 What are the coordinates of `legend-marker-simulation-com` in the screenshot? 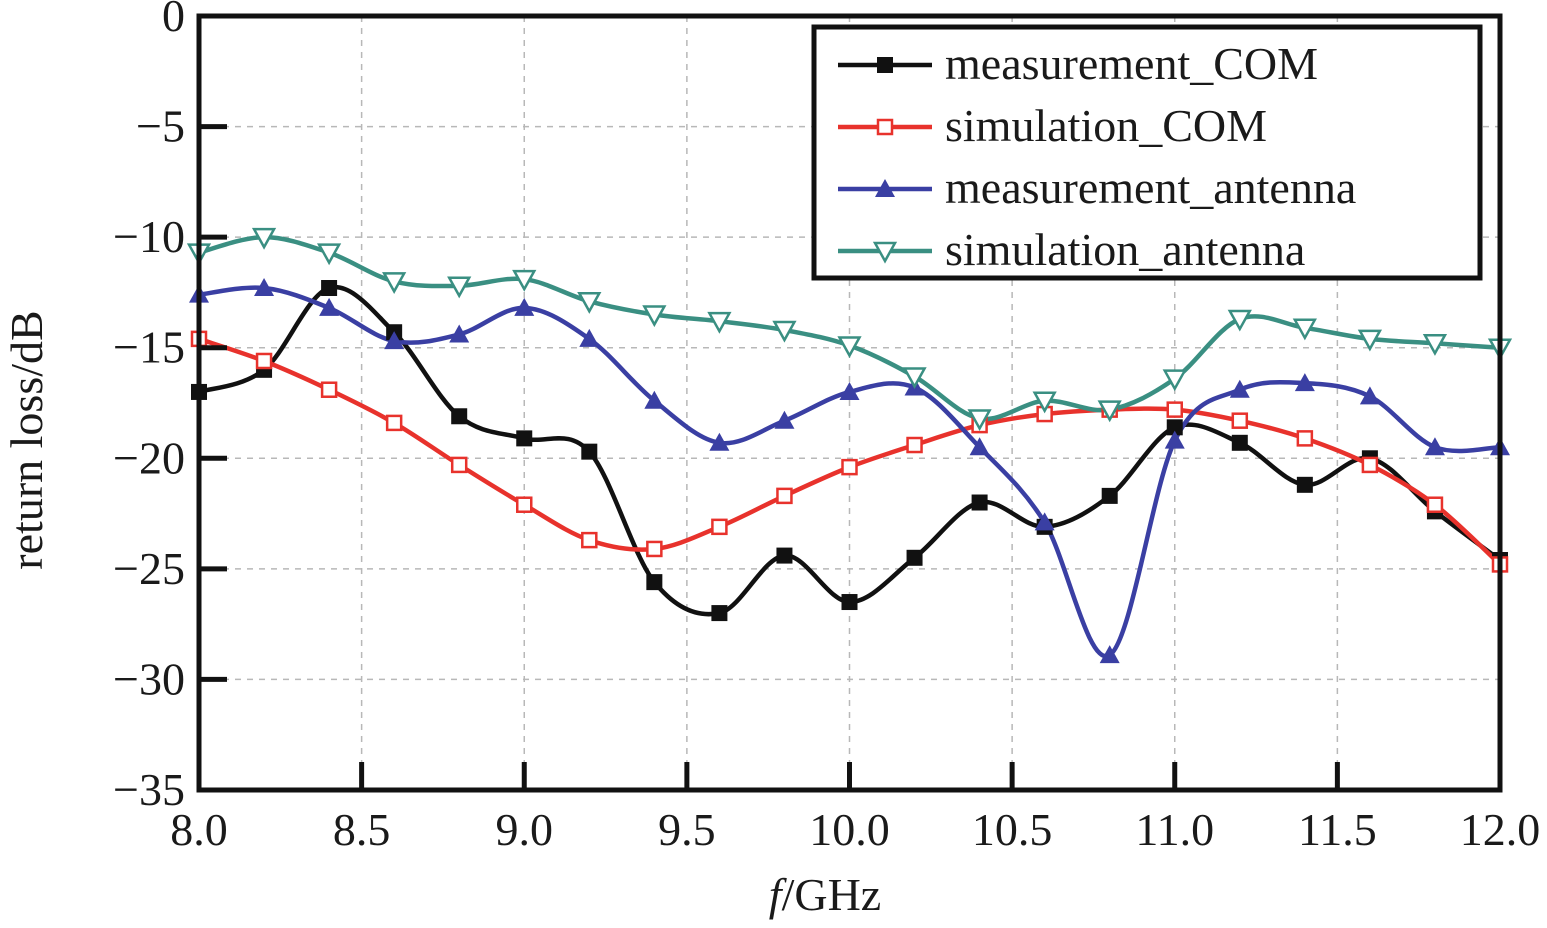 It's located at (885, 127).